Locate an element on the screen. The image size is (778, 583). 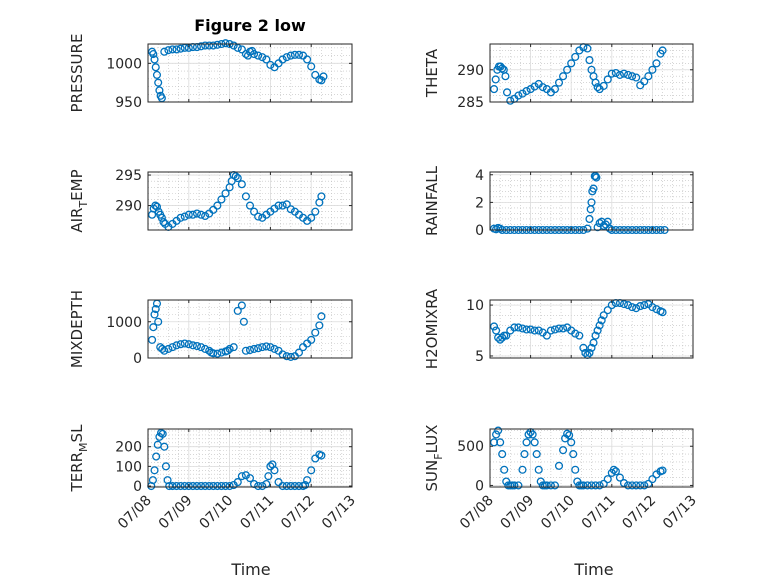
x-tick-label: 07/10 is located at coordinates (558, 513).